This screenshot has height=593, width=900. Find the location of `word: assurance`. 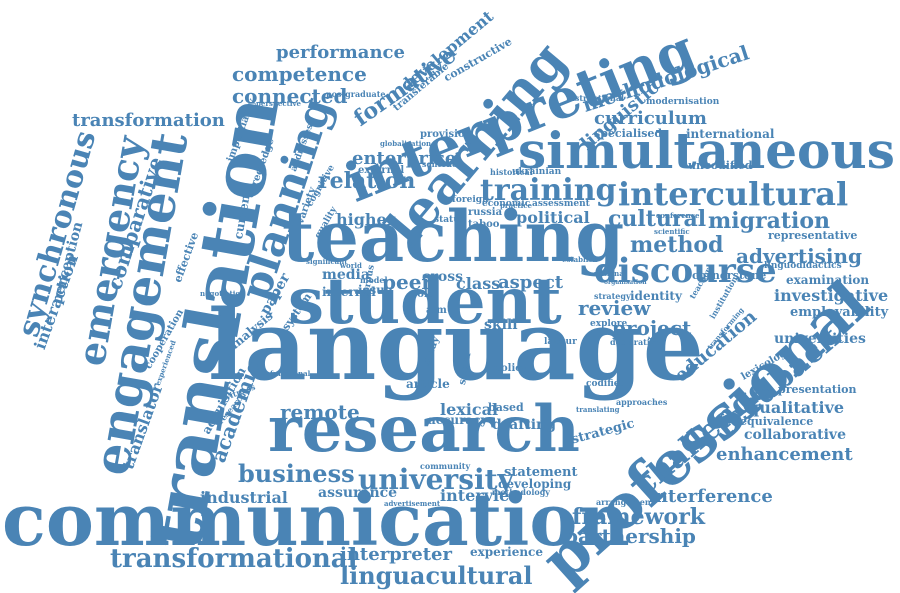

word: assurance is located at coordinates (358, 493).